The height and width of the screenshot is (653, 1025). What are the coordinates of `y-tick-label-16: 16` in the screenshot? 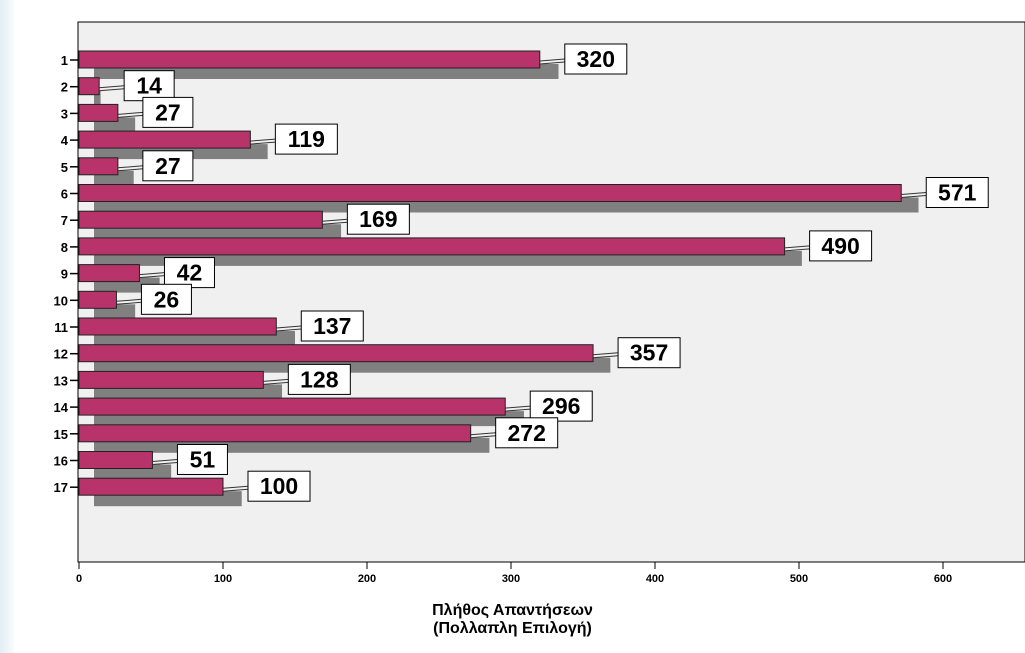 It's located at (61, 461).